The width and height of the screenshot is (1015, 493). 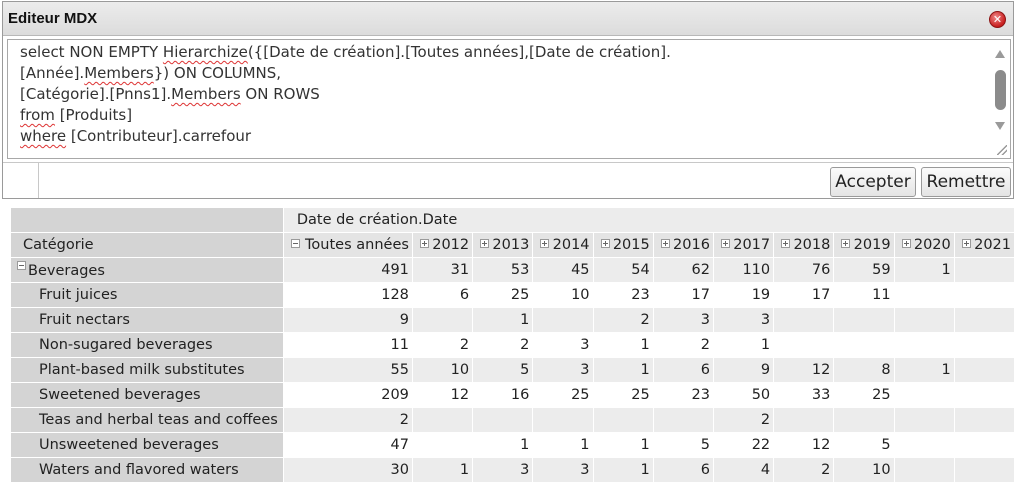 What do you see at coordinates (1000, 54) in the screenshot?
I see `scroll-up-arrow-icon` at bounding box center [1000, 54].